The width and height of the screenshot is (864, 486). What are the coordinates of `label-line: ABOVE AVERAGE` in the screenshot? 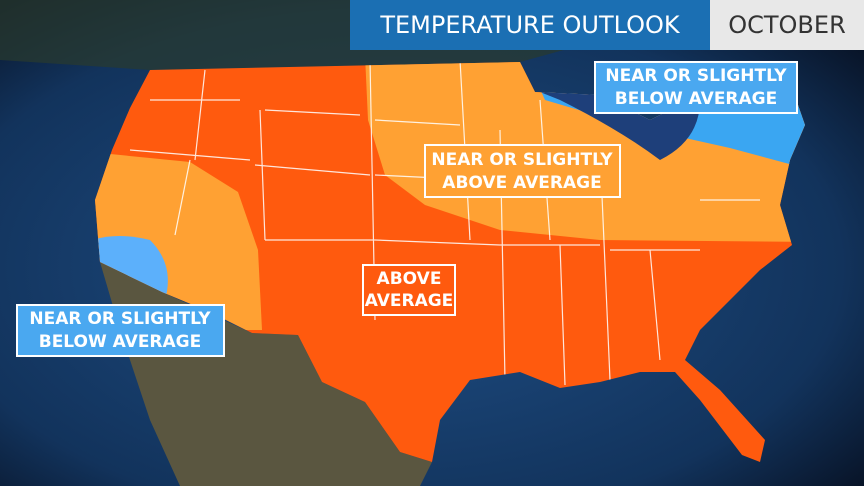 It's located at (521, 183).